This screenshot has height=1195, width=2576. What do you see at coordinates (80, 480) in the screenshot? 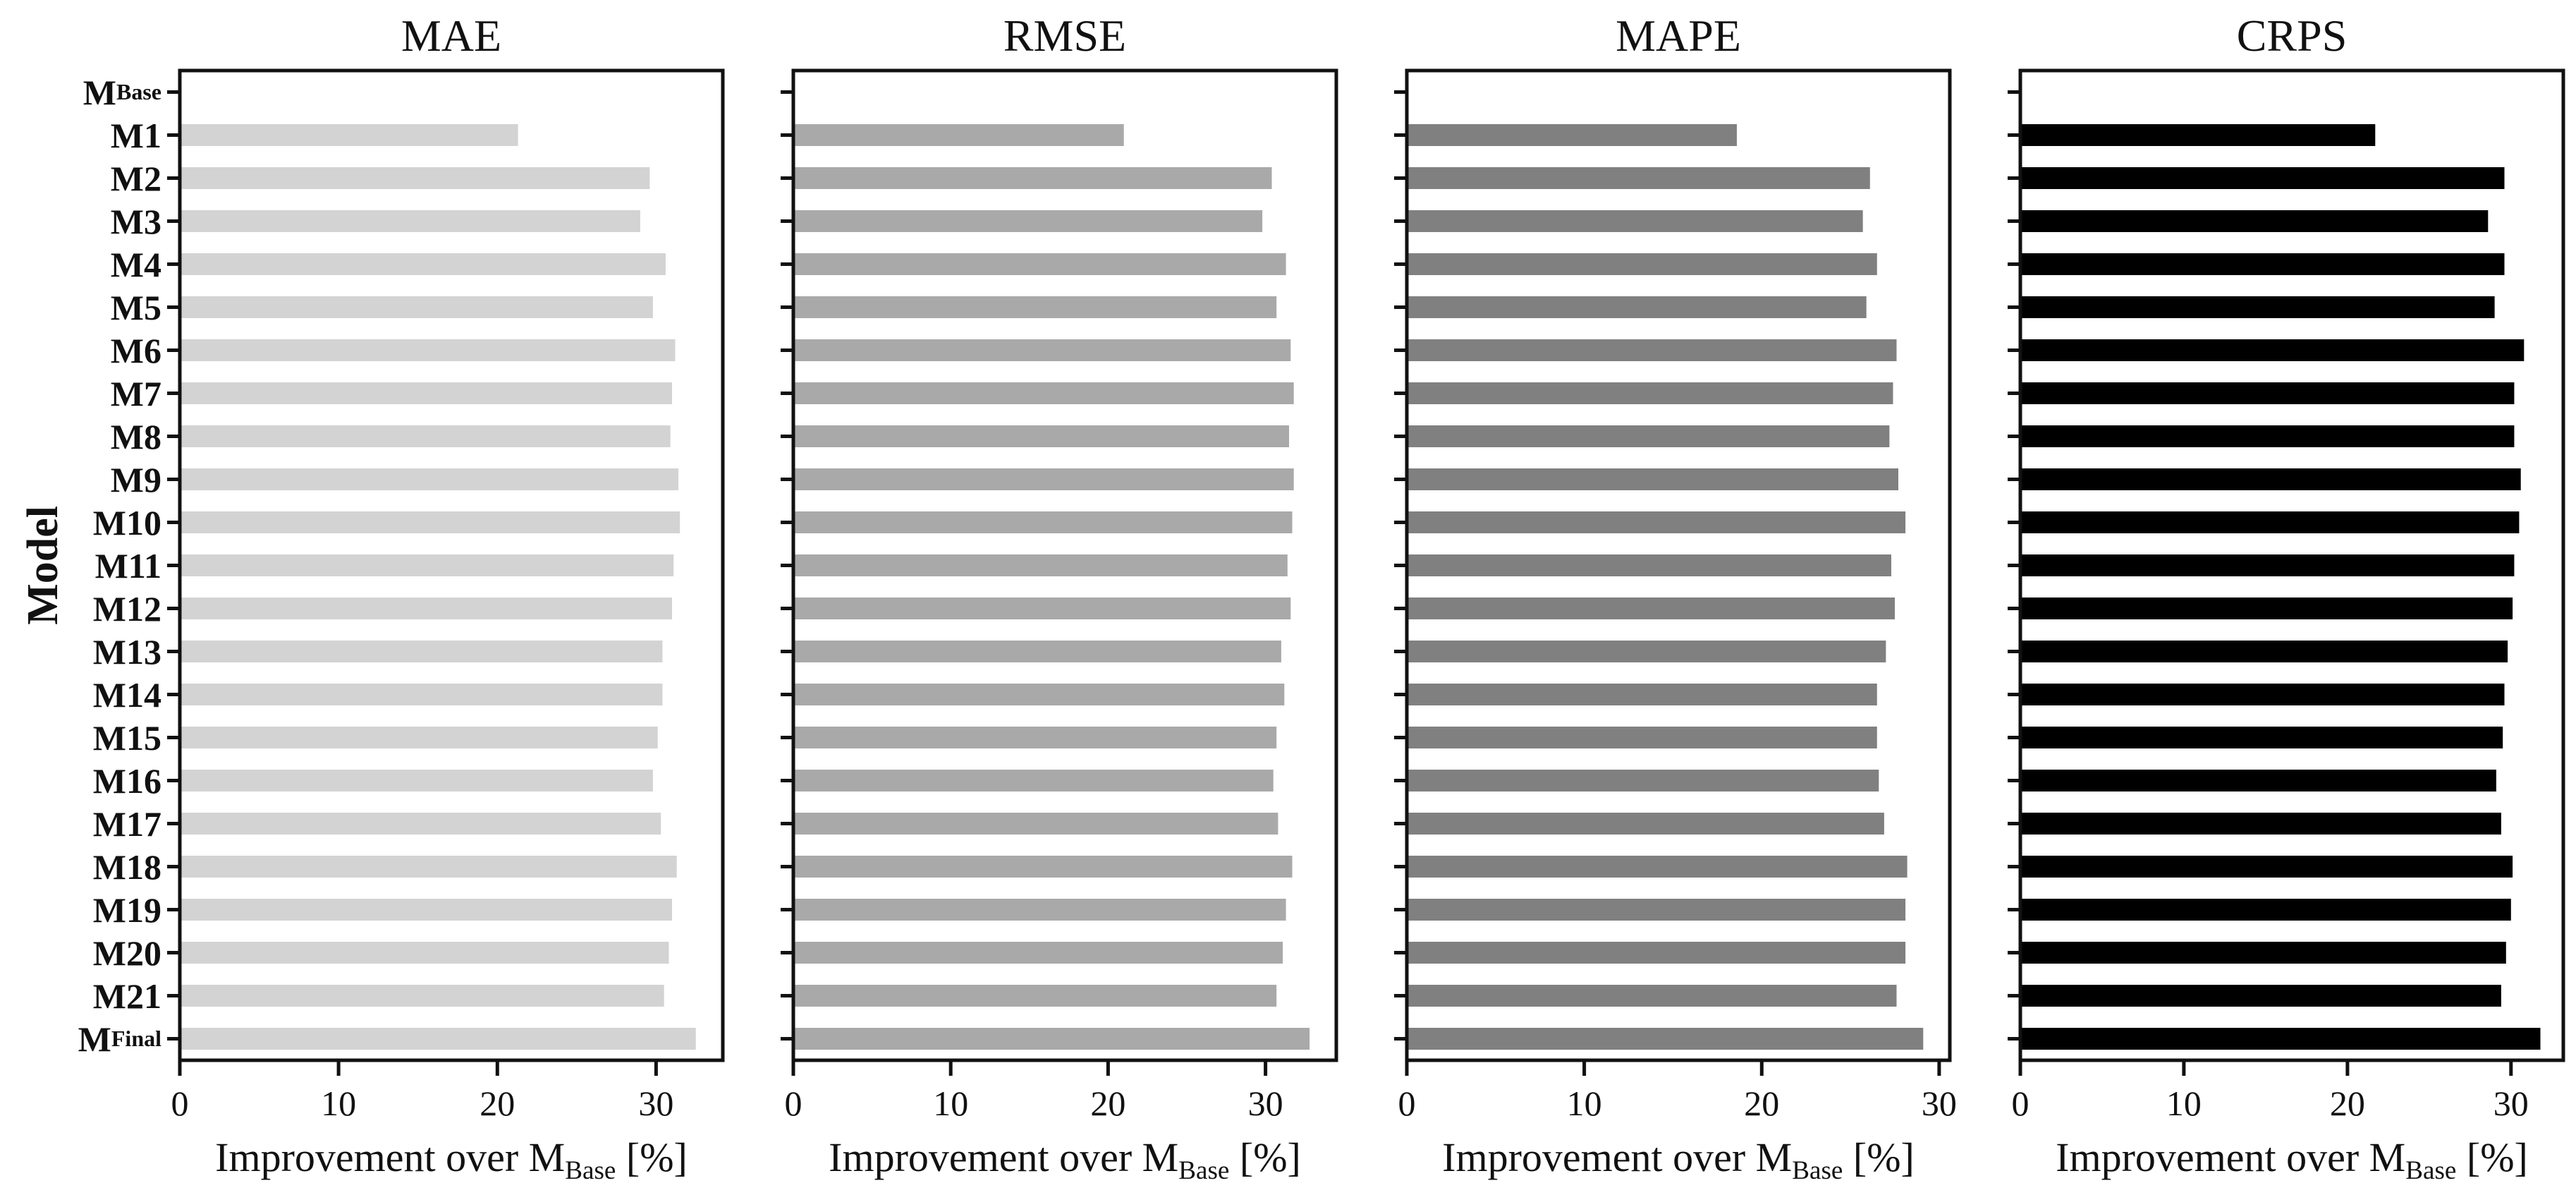
I see `y-tick-label: M9` at bounding box center [80, 480].